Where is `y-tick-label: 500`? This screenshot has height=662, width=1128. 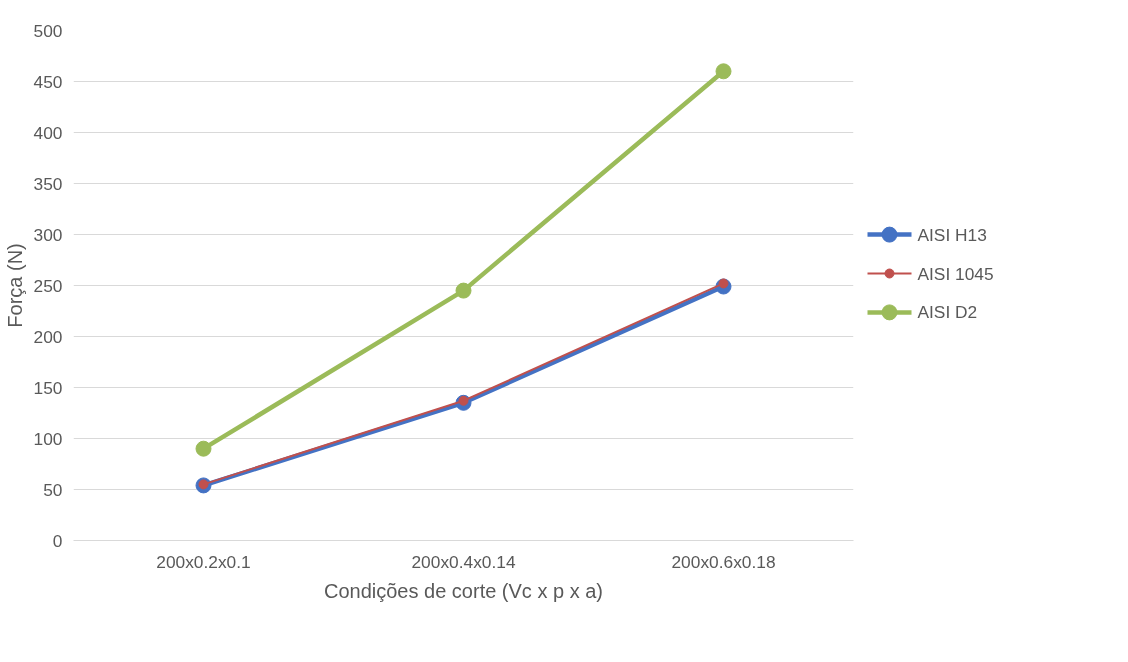 y-tick-label: 500 is located at coordinates (48, 30).